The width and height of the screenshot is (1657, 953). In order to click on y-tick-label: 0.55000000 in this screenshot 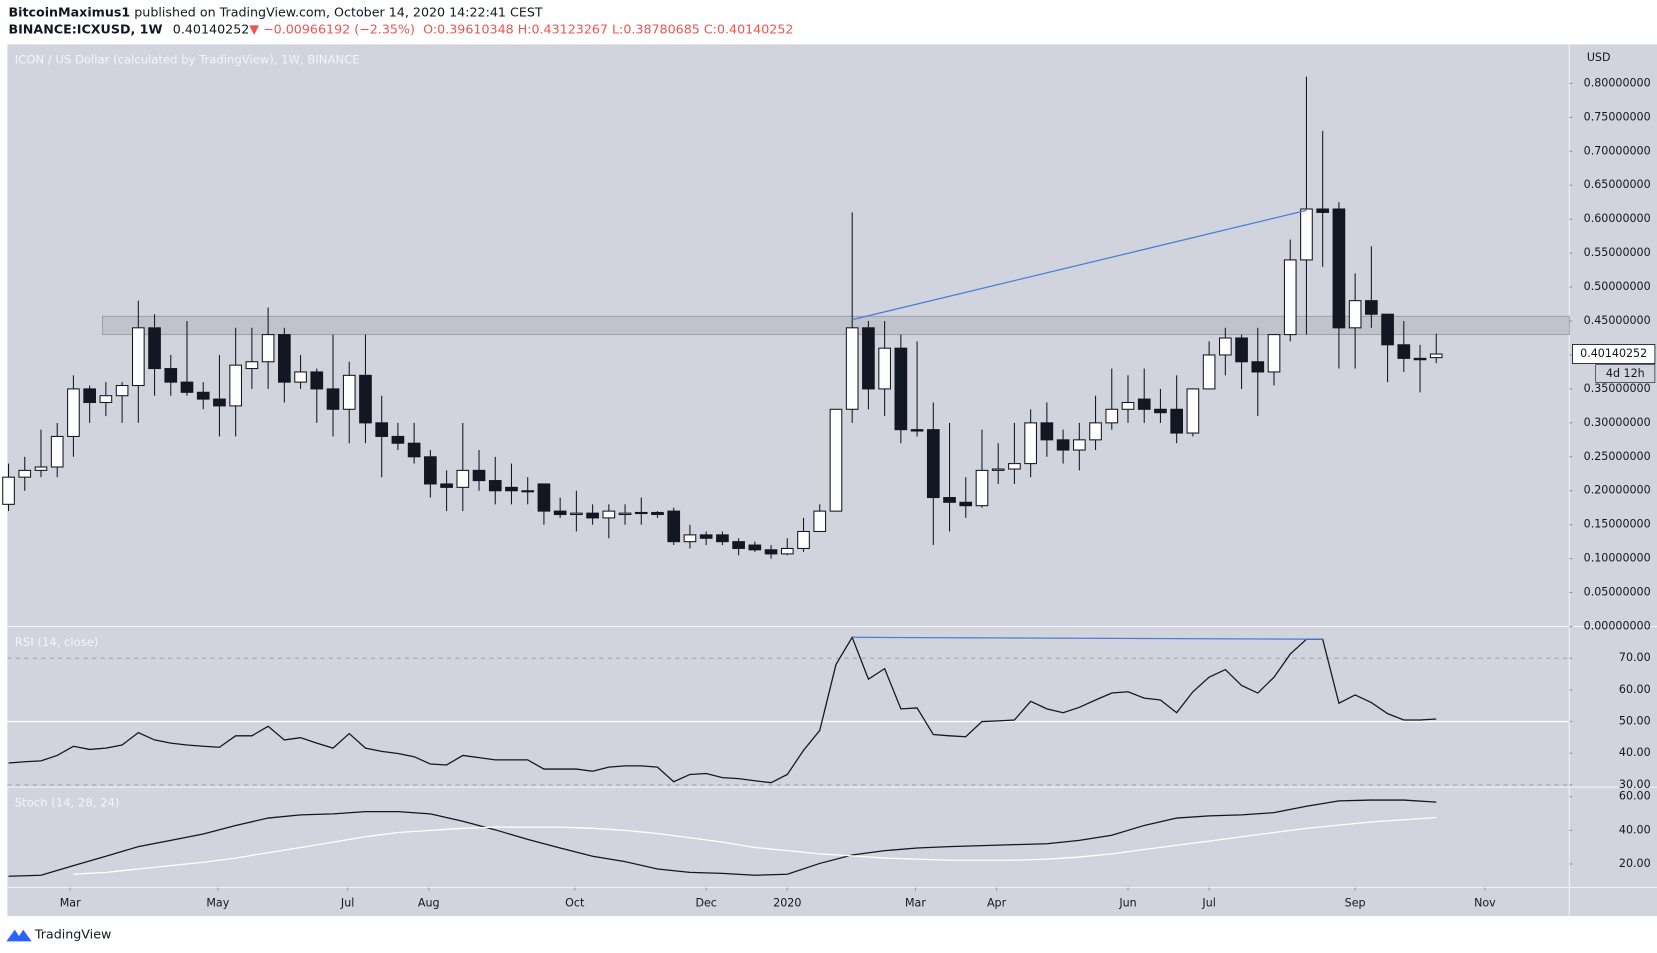, I will do `click(1617, 252)`.